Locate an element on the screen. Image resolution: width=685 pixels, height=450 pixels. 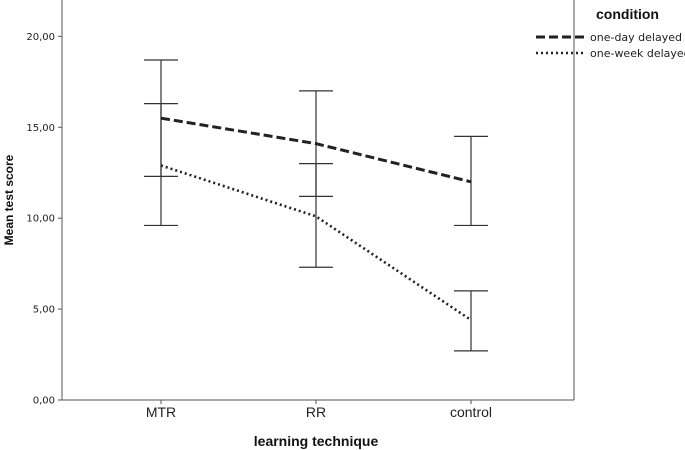
y-tick-label: 20,00 is located at coordinates (40, 37).